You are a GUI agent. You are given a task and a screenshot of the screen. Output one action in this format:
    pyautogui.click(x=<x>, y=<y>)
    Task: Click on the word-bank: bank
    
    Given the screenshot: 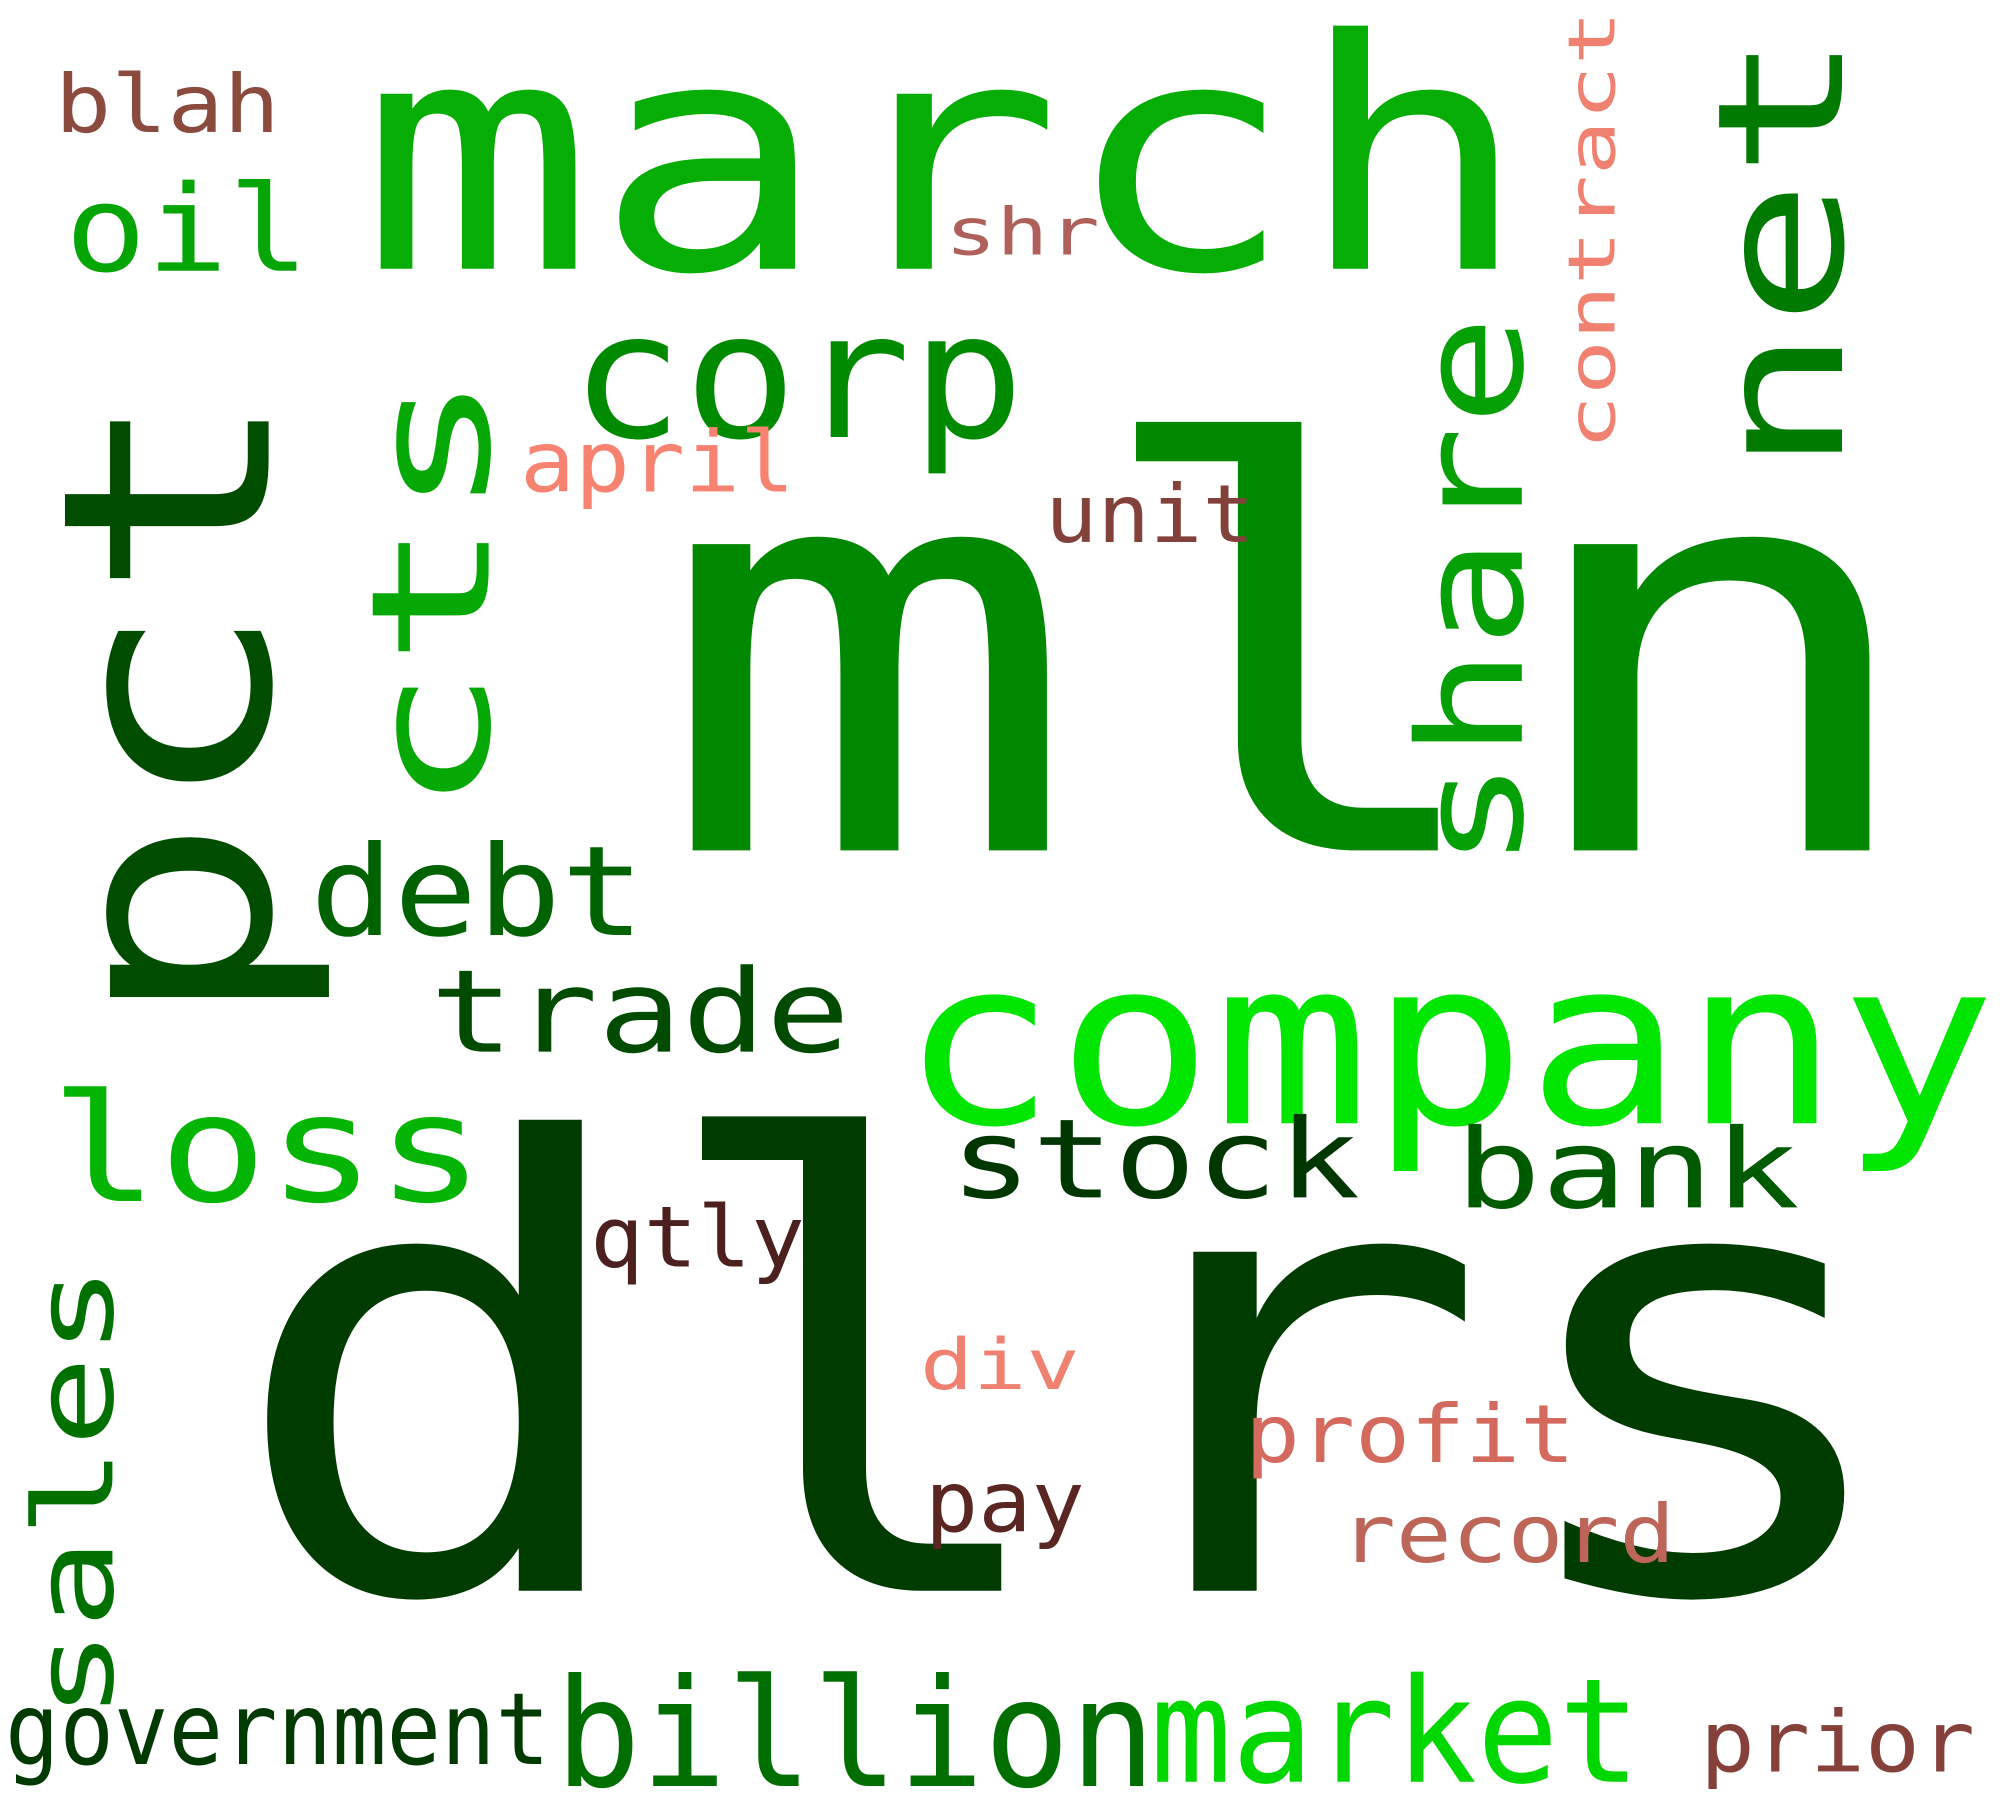 What is the action you would take?
    pyautogui.click(x=1627, y=1169)
    